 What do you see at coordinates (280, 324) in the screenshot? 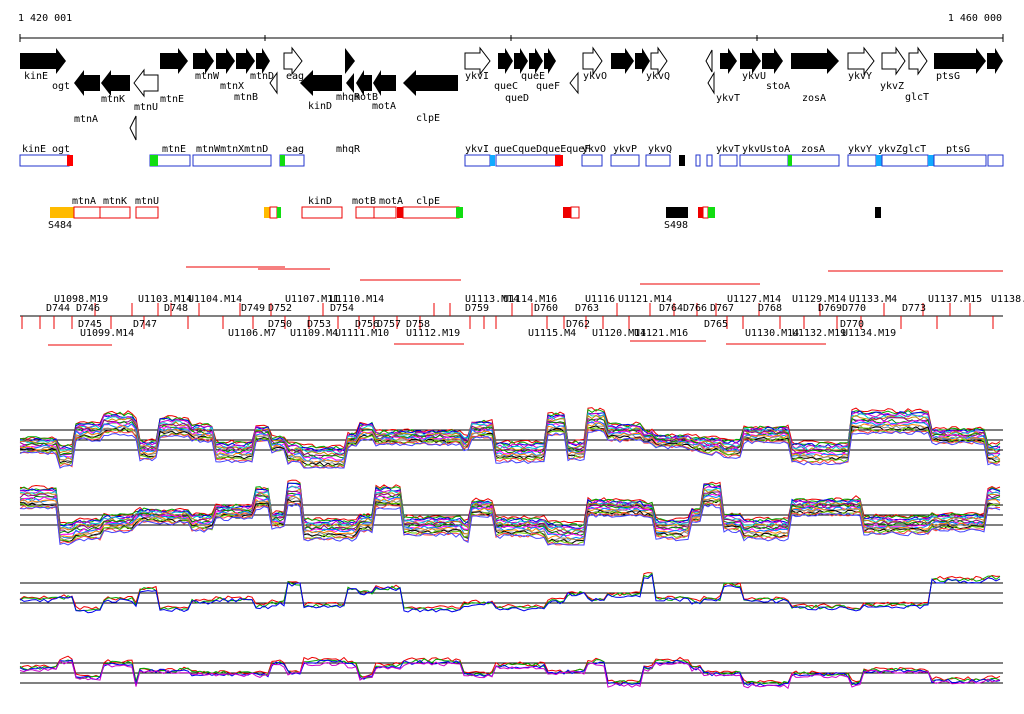
I see `probes_lower-label: D750` at bounding box center [280, 324].